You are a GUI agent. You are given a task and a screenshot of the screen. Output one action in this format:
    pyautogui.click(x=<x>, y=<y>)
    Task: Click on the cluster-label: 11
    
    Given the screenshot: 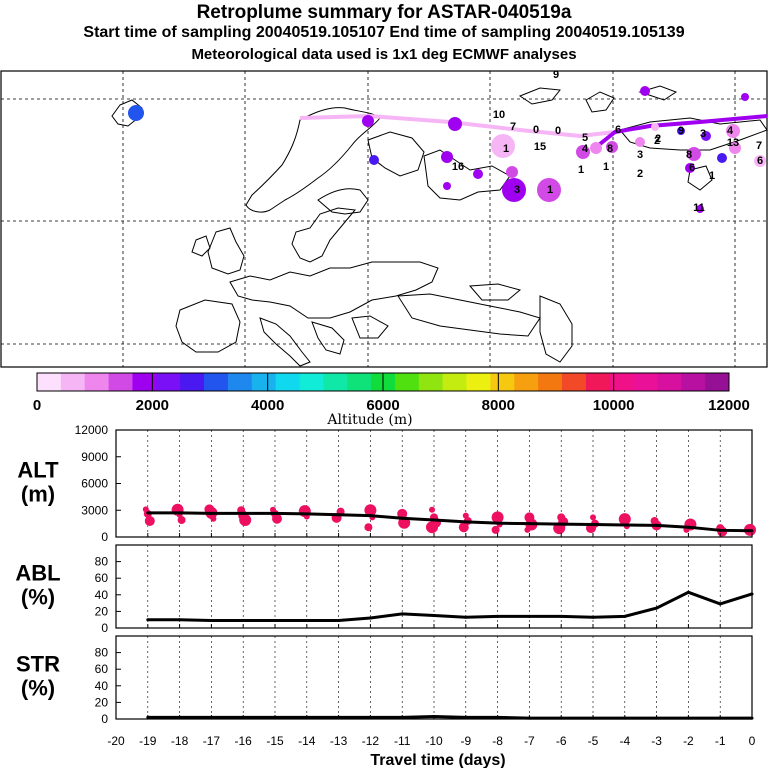 What is the action you would take?
    pyautogui.click(x=699, y=208)
    